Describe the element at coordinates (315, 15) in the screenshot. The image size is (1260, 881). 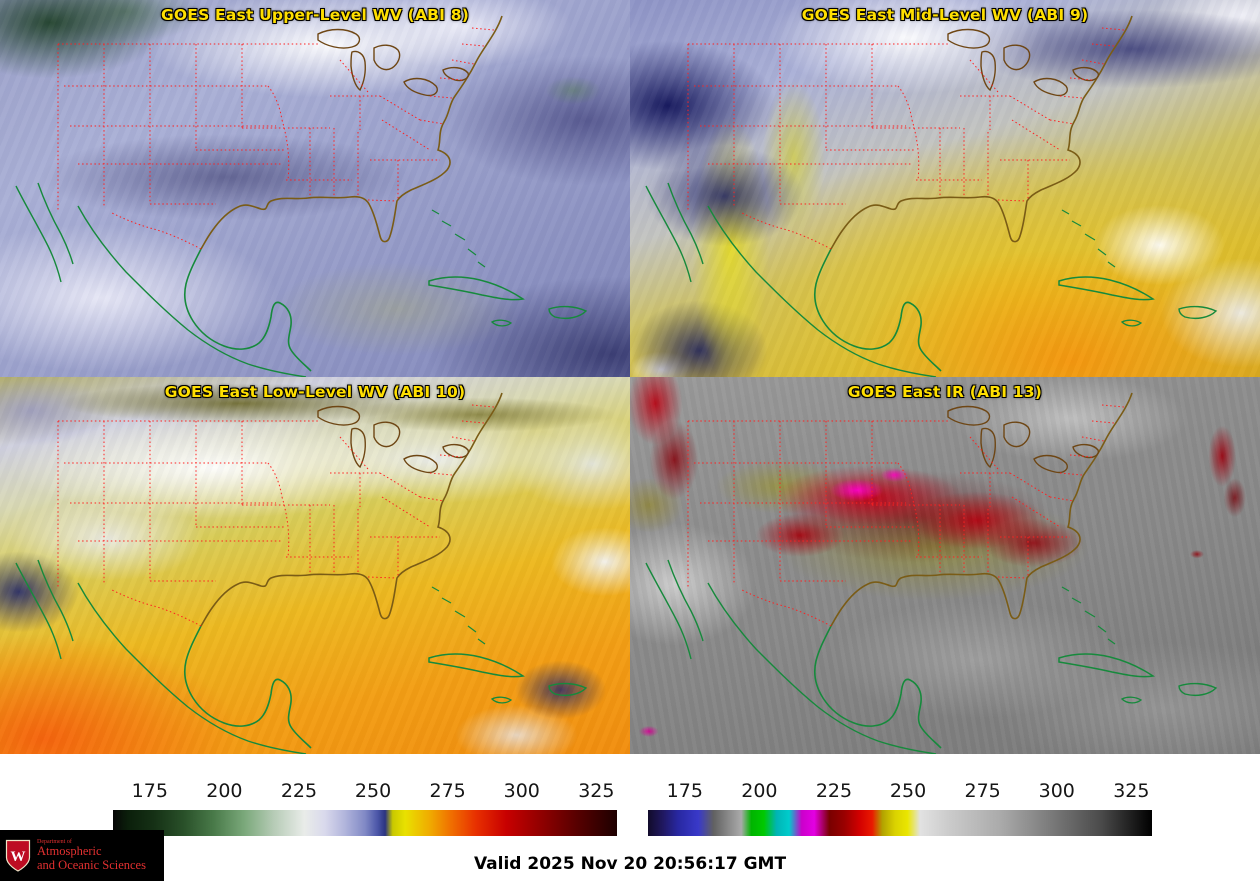
I see `panel-title-abi8: GOES East Upper-Level WV (ABI 8)` at that location.